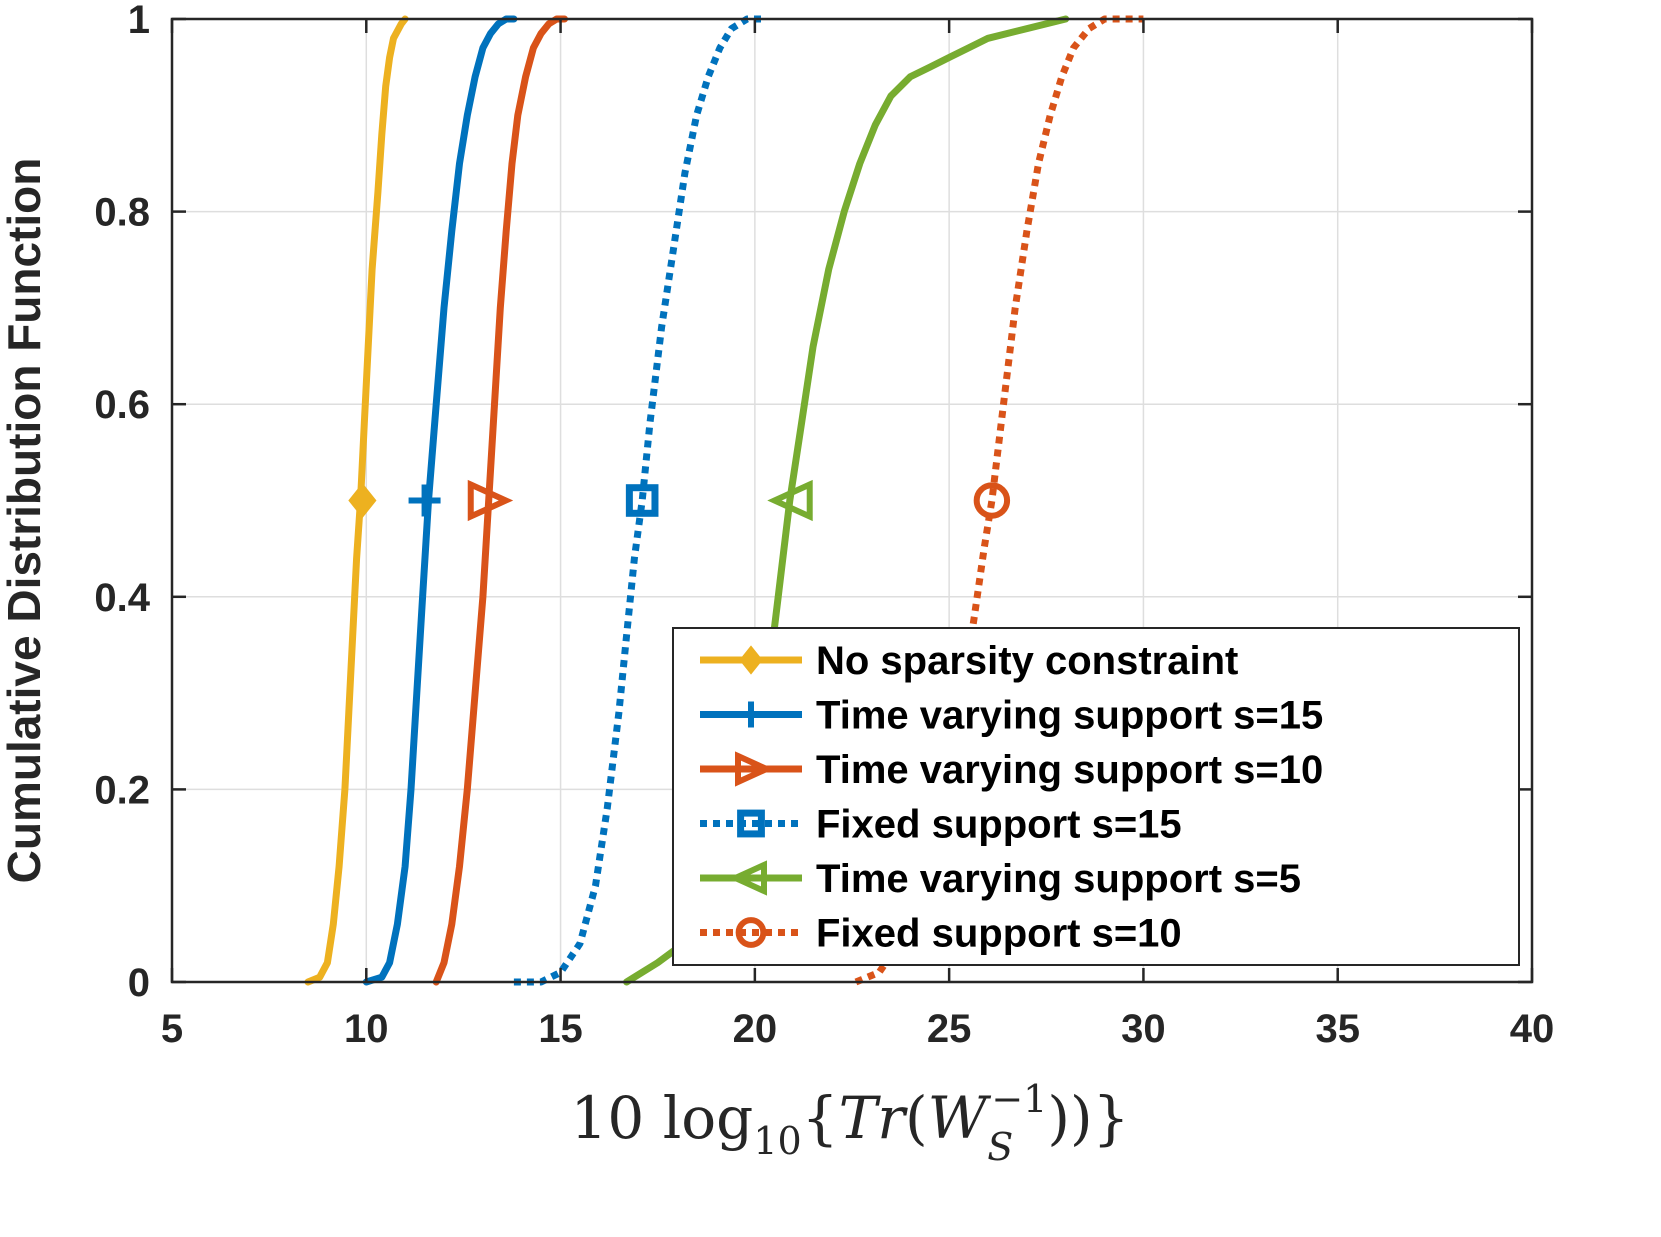 This screenshot has height=1237, width=1661. Describe the element at coordinates (755, 1029) in the screenshot. I see `x-tick-label: 20` at that location.